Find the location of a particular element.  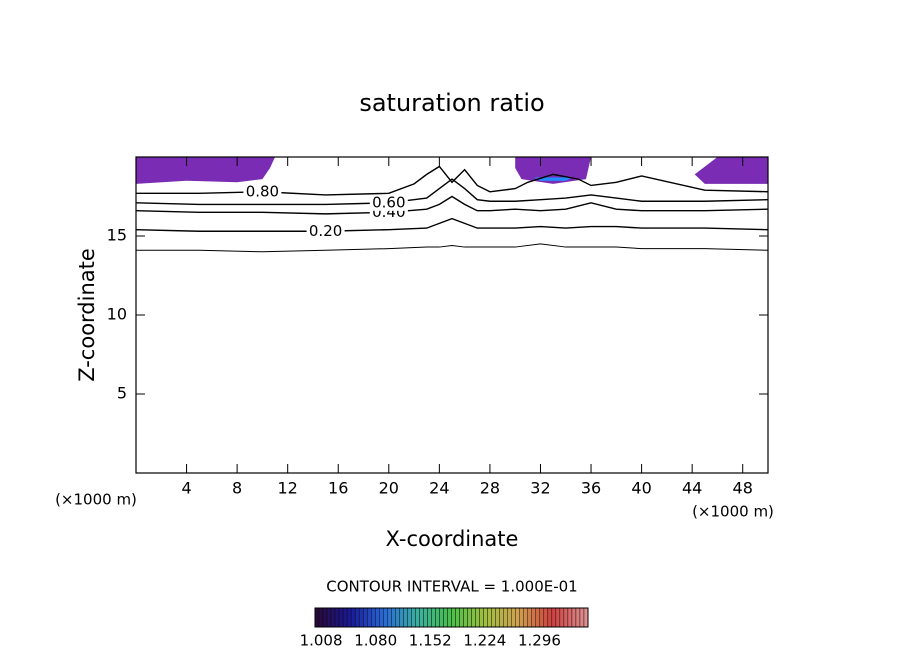

y-unit: (×1000 m) is located at coordinates (96, 500).